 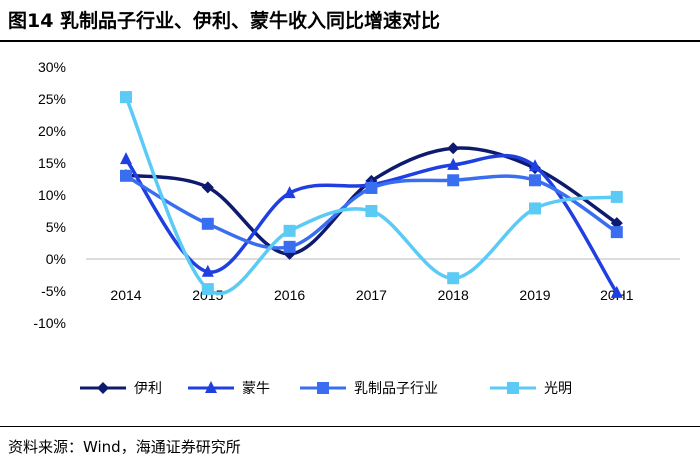 What do you see at coordinates (56, 227) in the screenshot?
I see `y-tick-label: 5%` at bounding box center [56, 227].